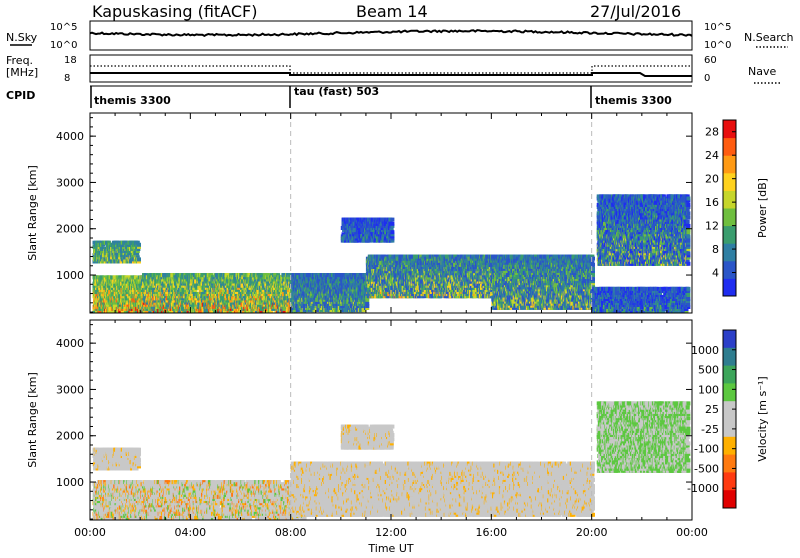 The width and height of the screenshot is (800, 558). Describe the element at coordinates (20, 95) in the screenshot. I see `cpid-label: CPID` at that location.